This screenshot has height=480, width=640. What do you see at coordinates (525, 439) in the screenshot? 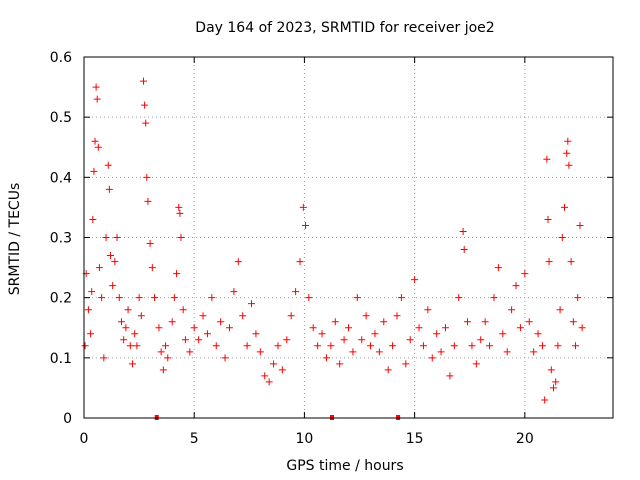
I see `x-tick-label: 20` at bounding box center [525, 439].